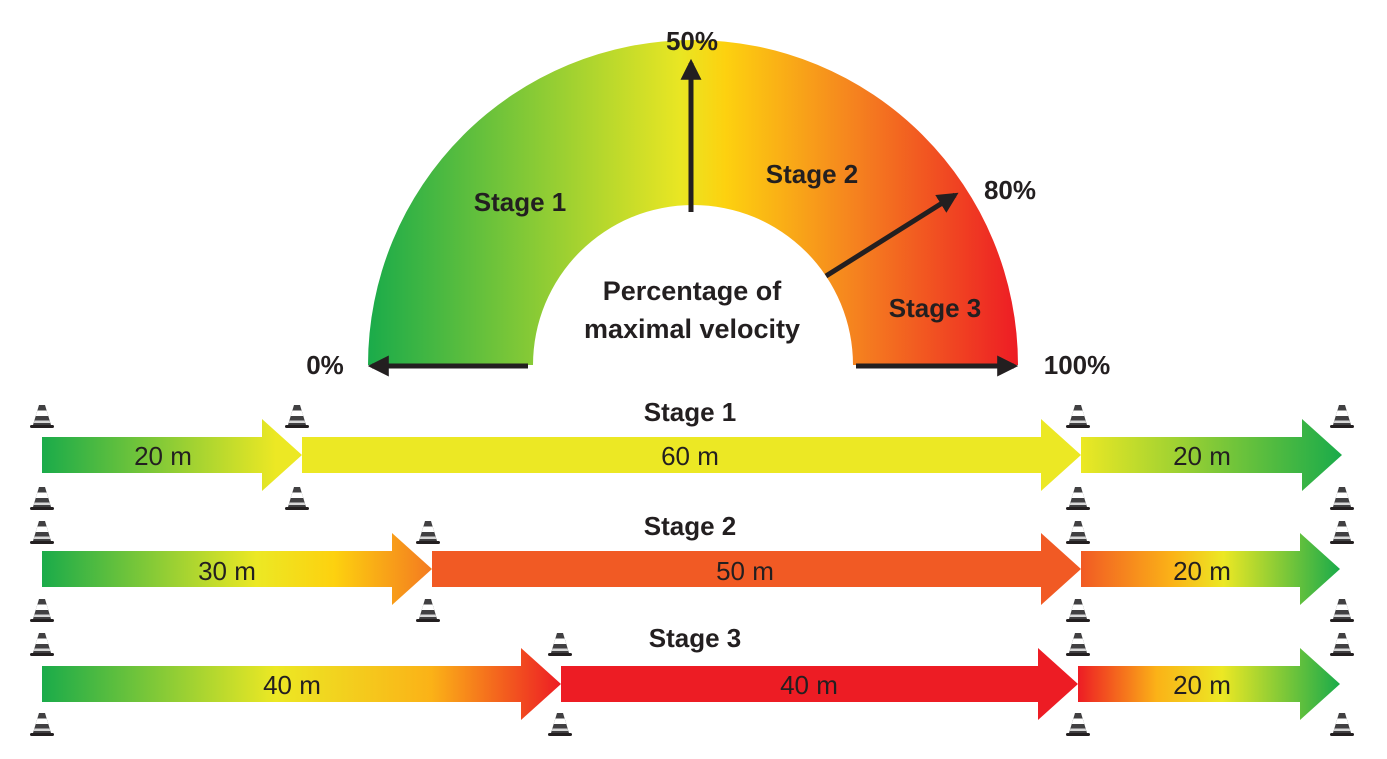 Image resolution: width=1387 pixels, height=759 pixels. Describe the element at coordinates (812, 174) in the screenshot. I see `zone-label-stage-2: Stage 2` at that location.